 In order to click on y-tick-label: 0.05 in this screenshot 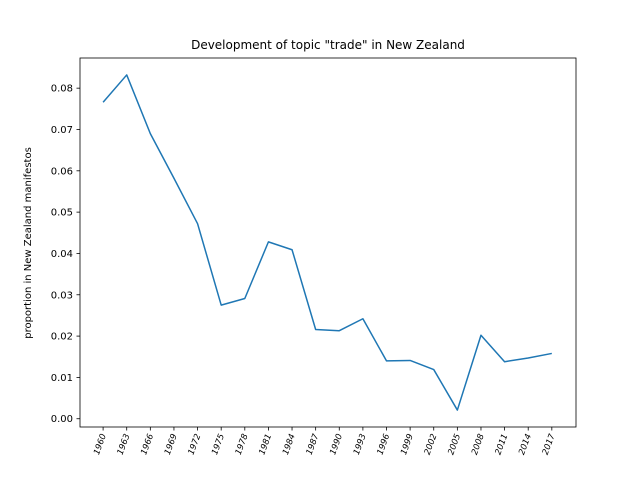, I will do `click(62, 213)`.